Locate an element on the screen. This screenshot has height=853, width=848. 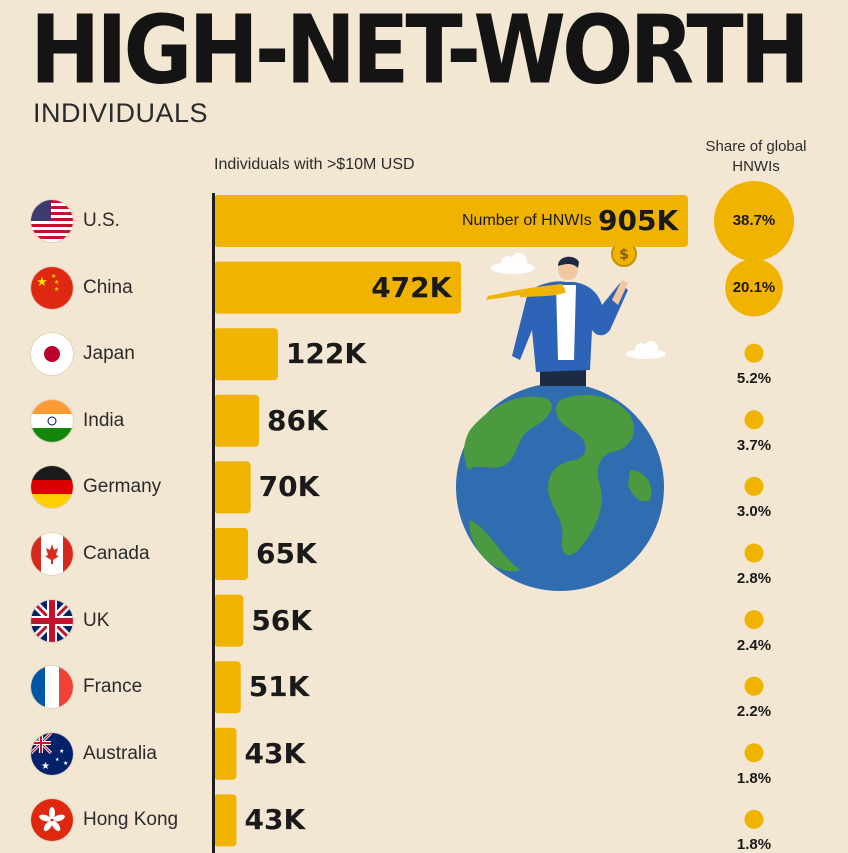
y-axis-line is located at coordinates (213, 523).